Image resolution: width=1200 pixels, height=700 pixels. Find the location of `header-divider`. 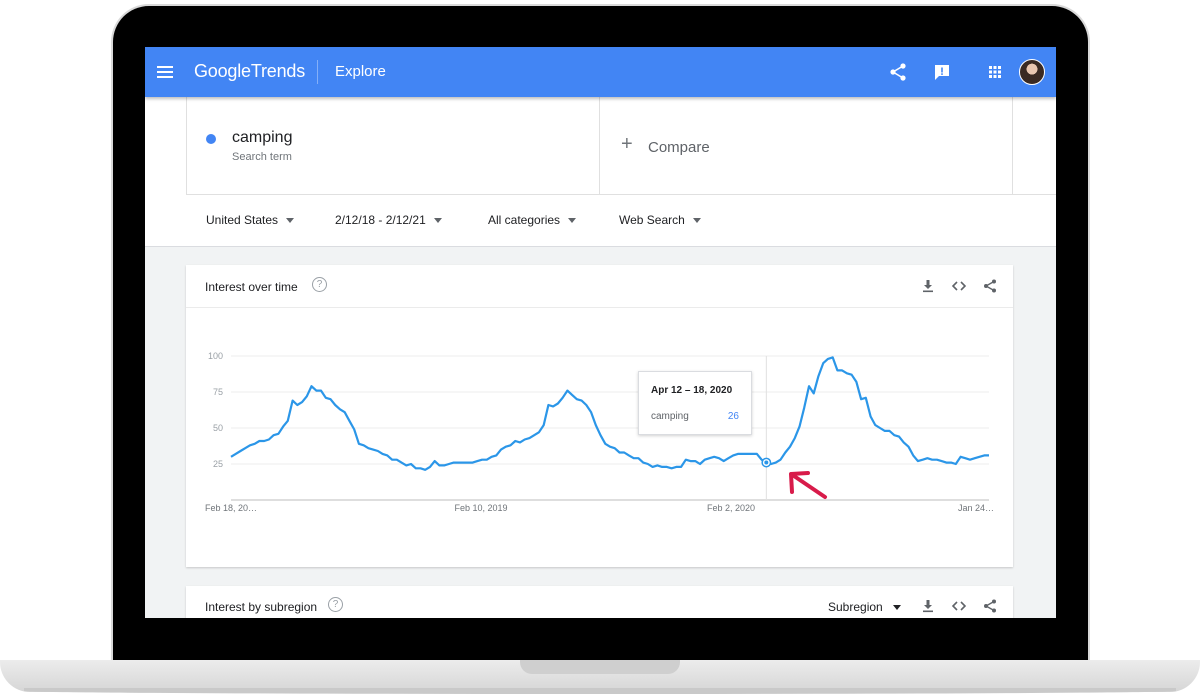

header-divider is located at coordinates (317, 72).